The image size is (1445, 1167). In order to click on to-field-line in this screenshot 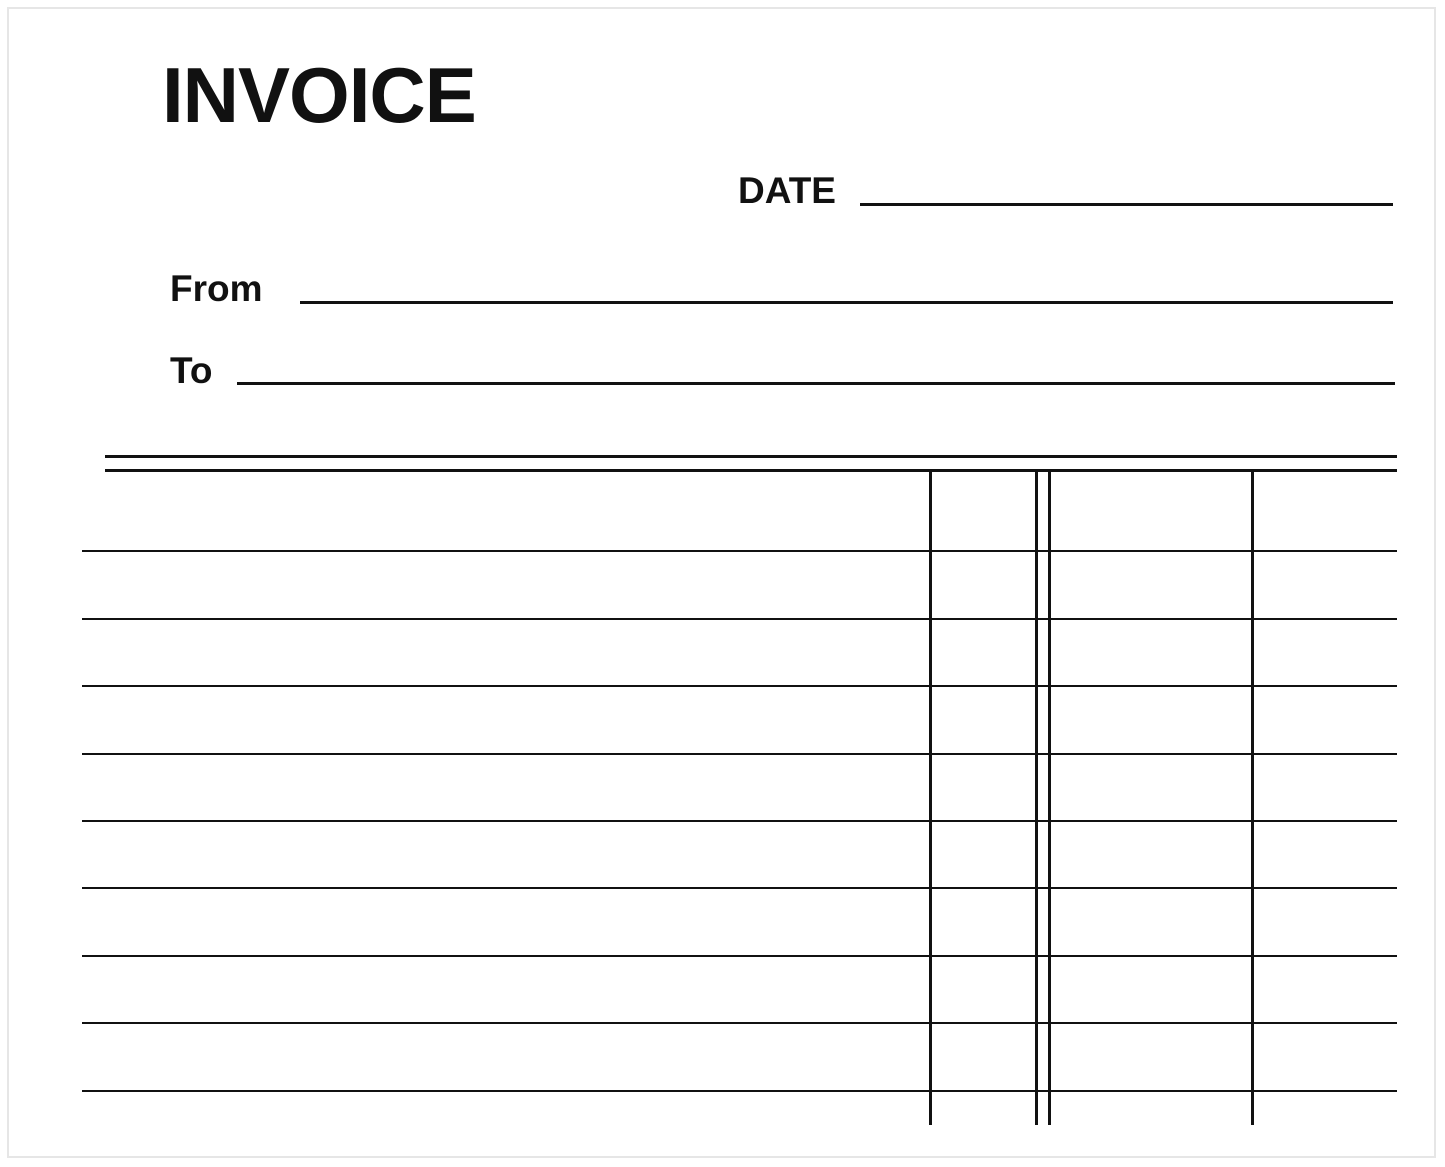, I will do `click(816, 383)`.